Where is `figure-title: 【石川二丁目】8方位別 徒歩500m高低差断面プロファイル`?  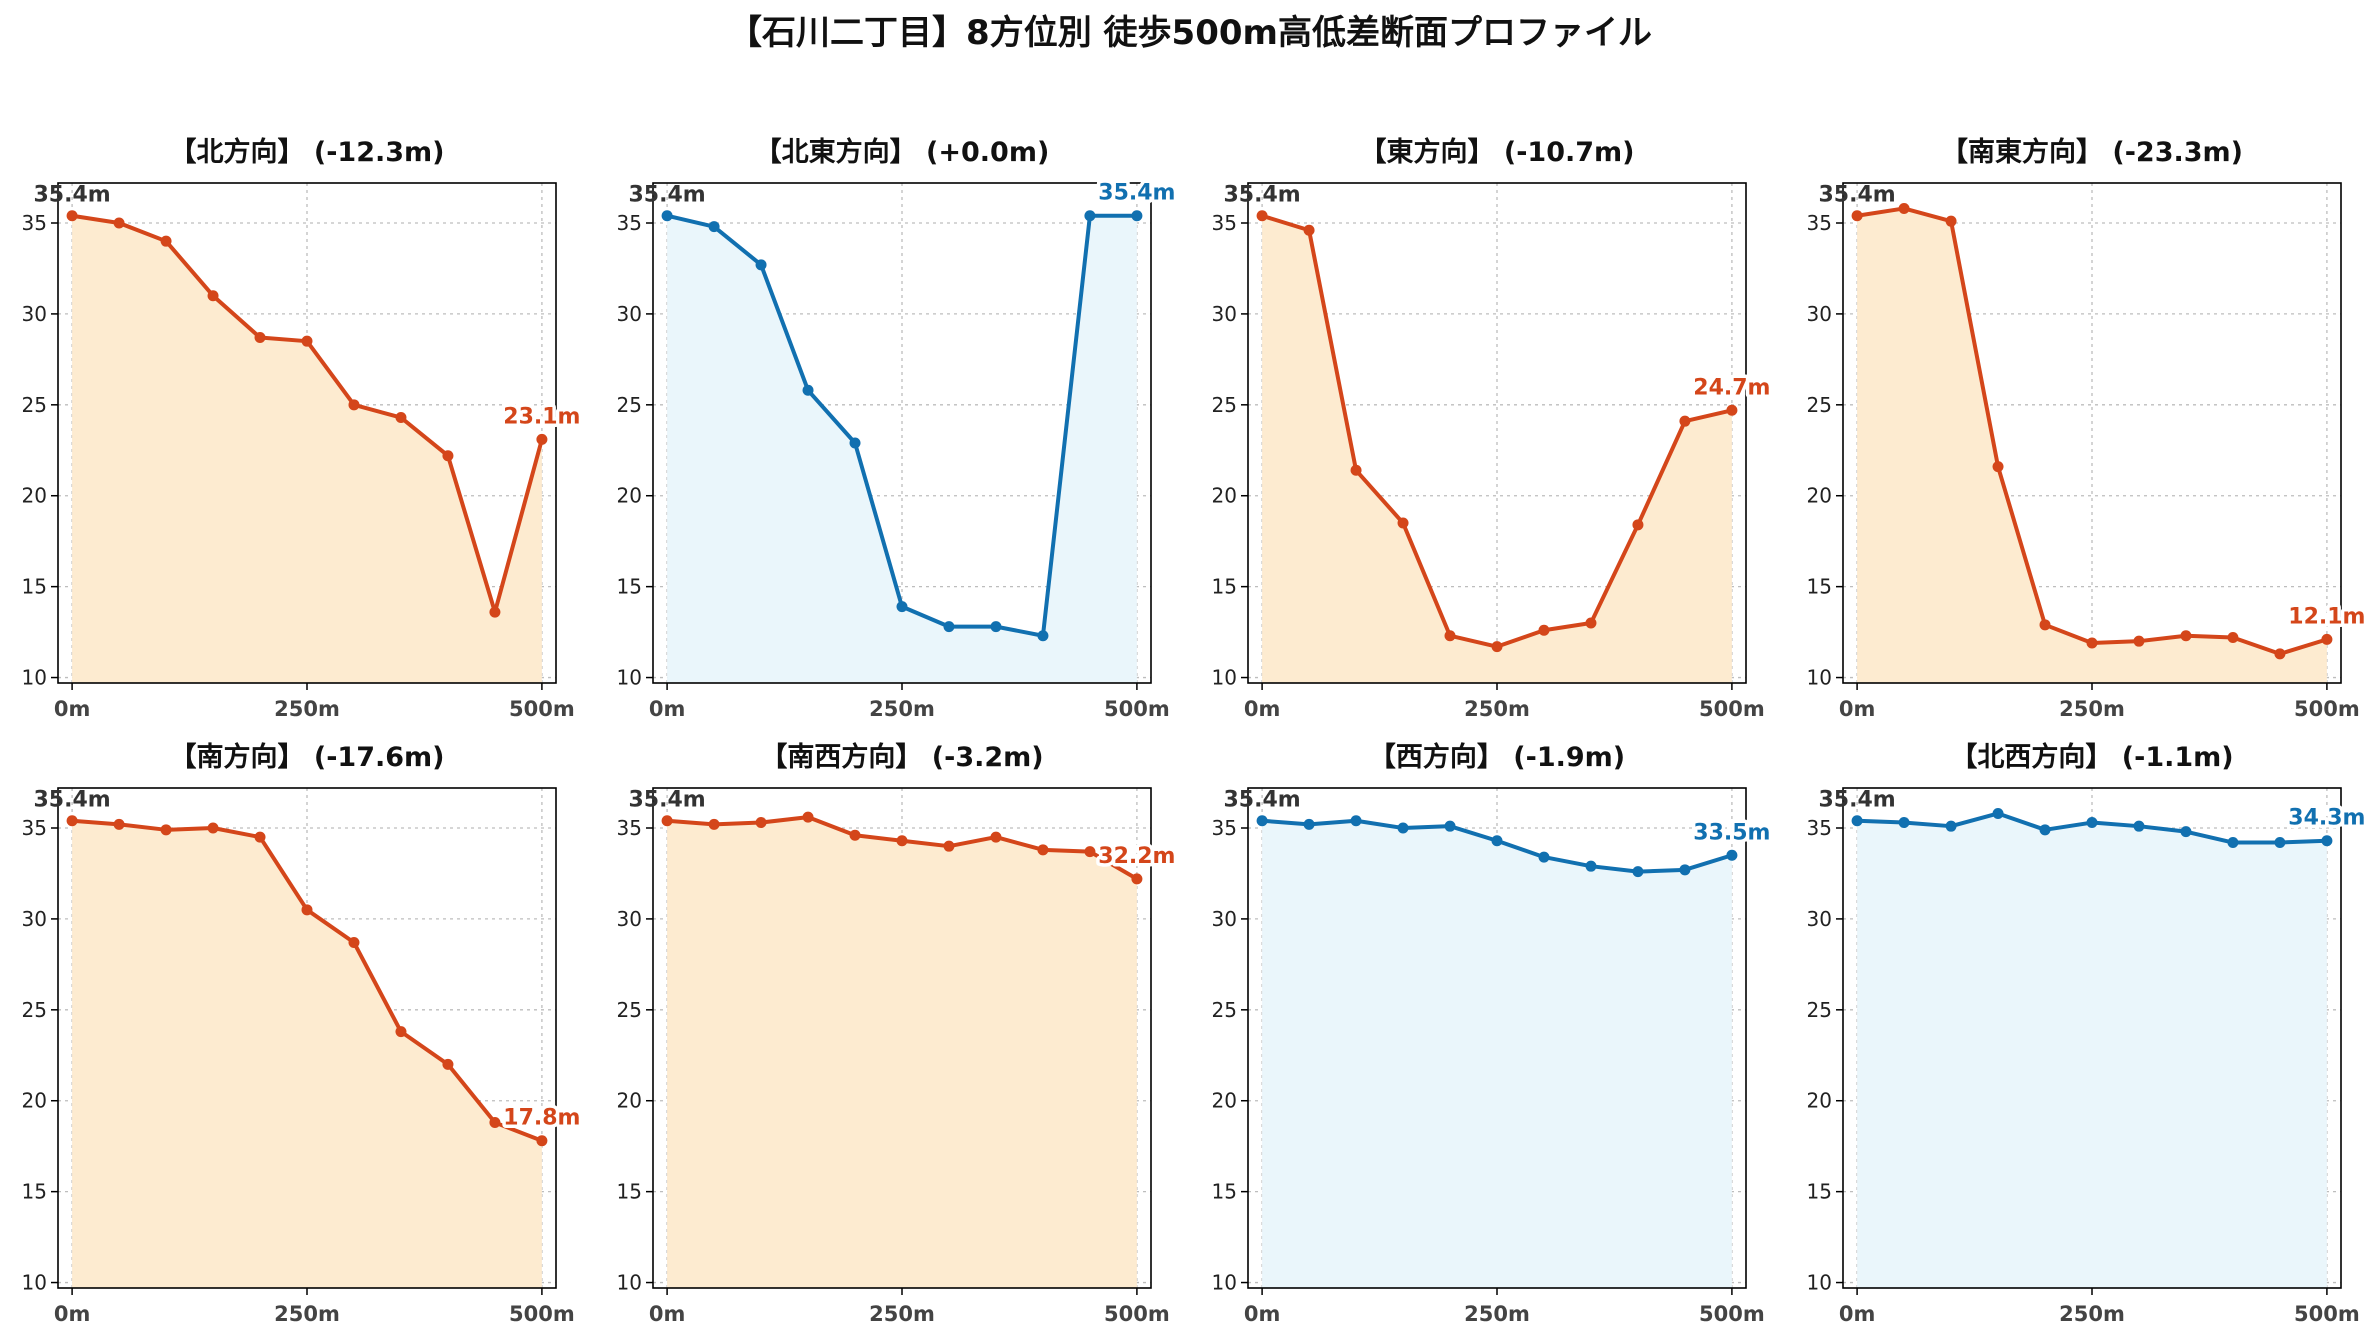 figure-title: 【石川二丁目】8方位別 徒歩500m高低差断面プロファイル is located at coordinates (1190, 33).